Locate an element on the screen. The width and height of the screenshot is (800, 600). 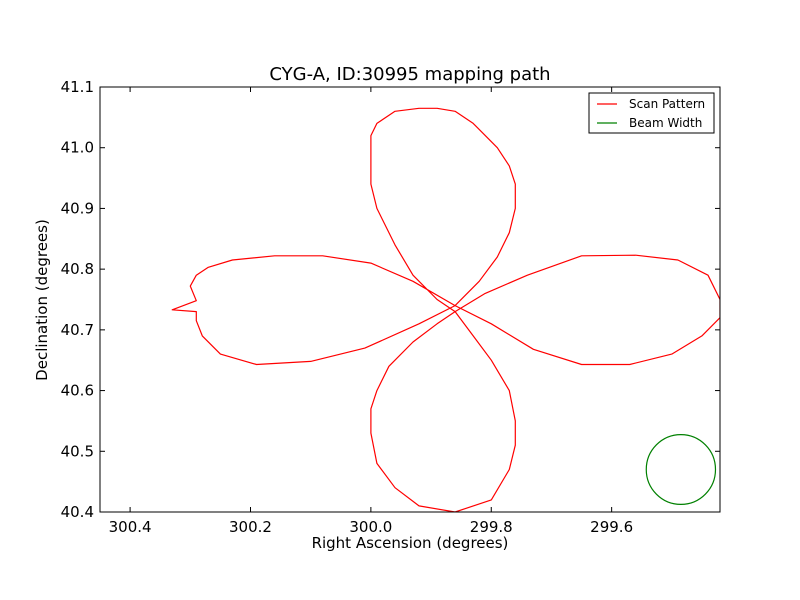
x-tick-label: 300.4 is located at coordinates (130, 527).